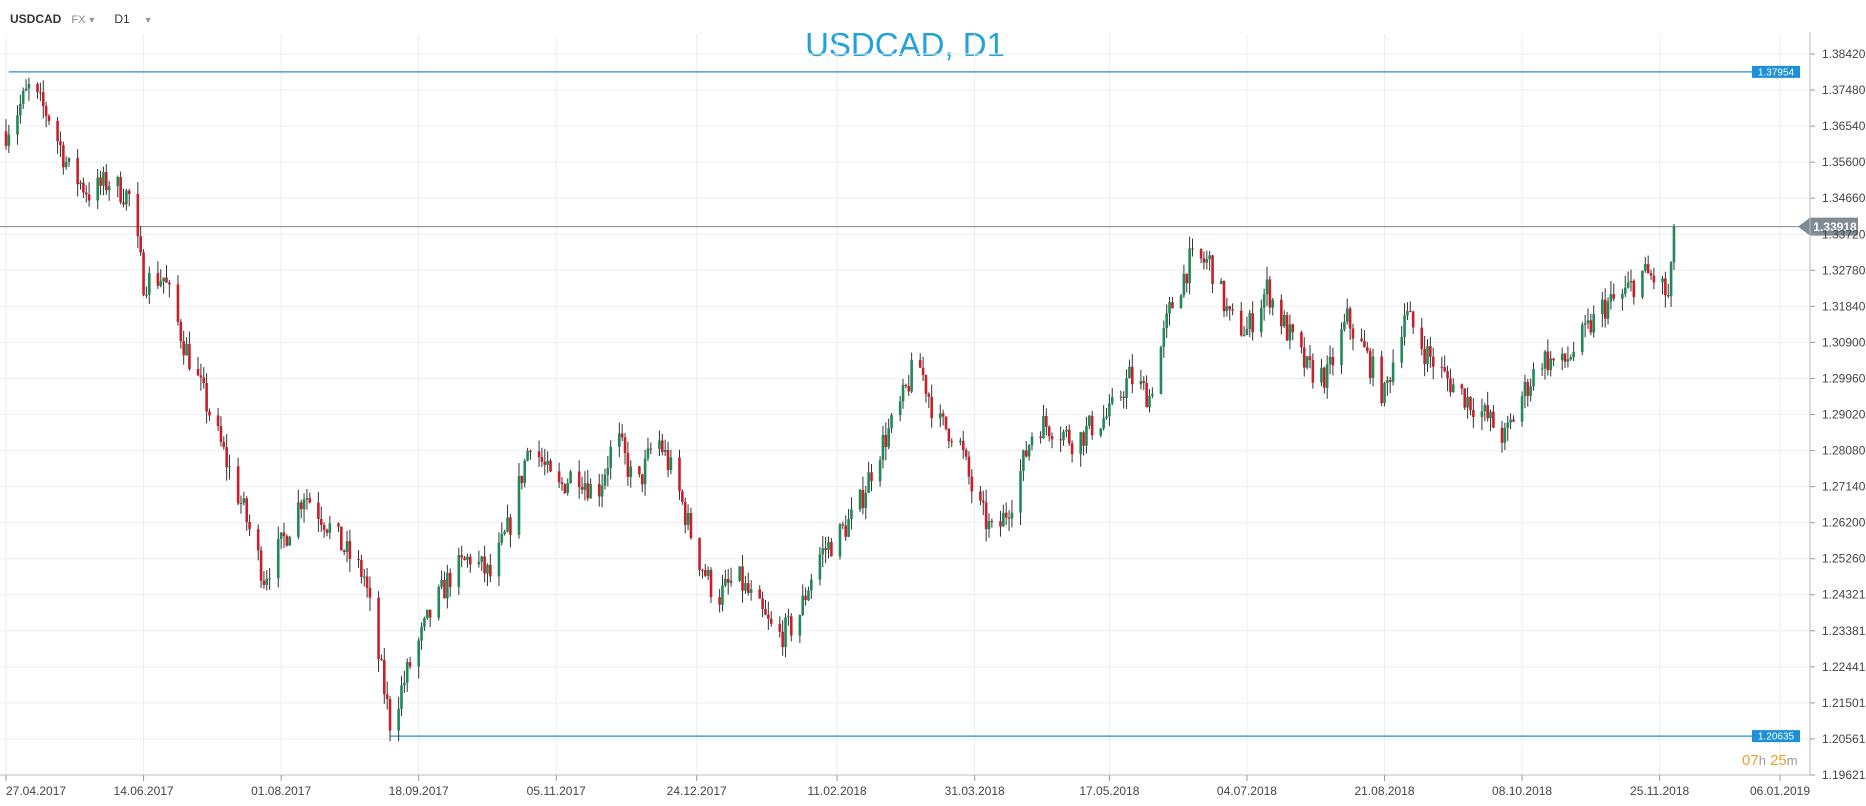  Describe the element at coordinates (1844, 126) in the screenshot. I see `y-tick-label: 1.36540` at that location.